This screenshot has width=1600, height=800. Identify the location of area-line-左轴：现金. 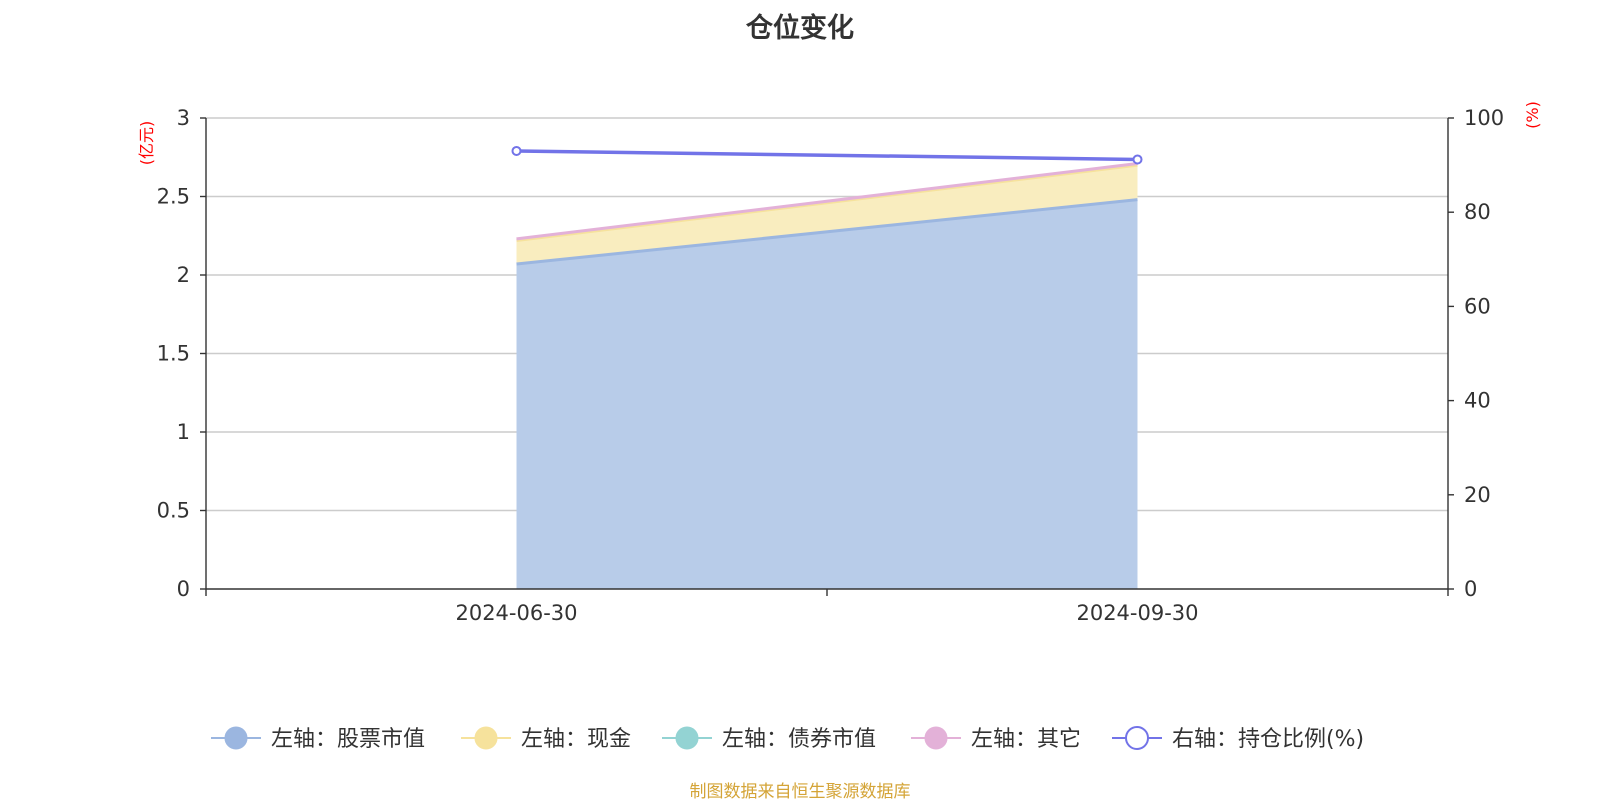
(827, 202).